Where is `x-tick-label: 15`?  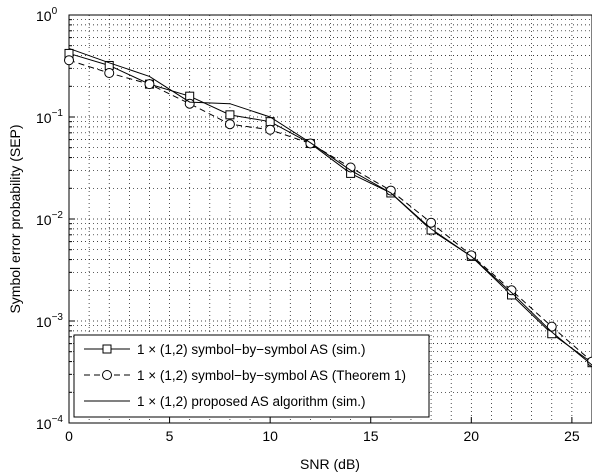 x-tick-label: 15 is located at coordinates (371, 436).